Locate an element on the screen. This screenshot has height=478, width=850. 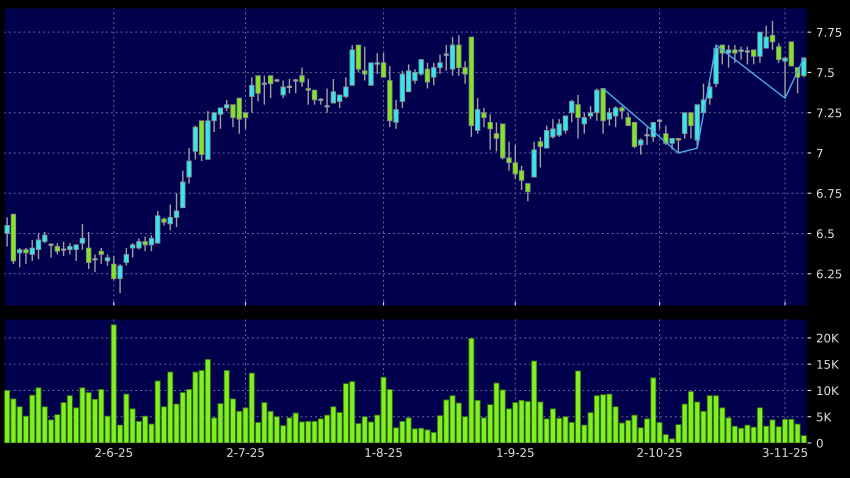
x-tick-label: 2-10-25 is located at coordinates (659, 452).